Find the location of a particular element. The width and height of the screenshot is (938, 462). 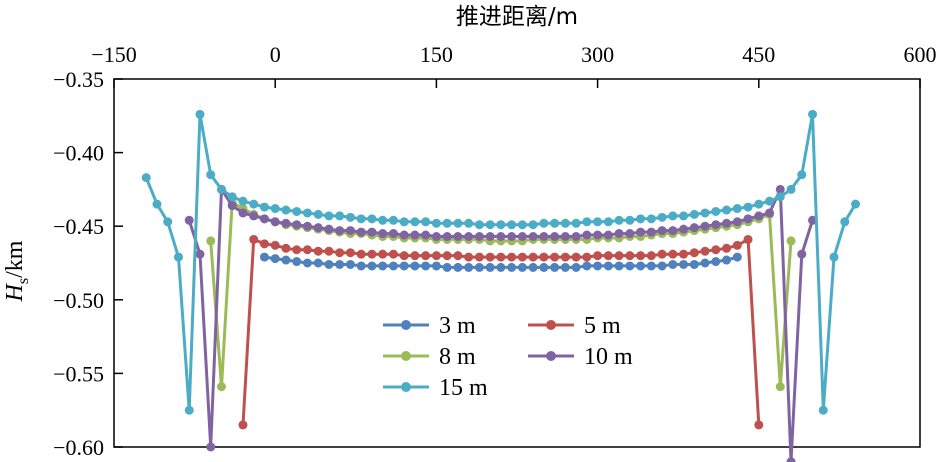

y-tick-label: −0.35 is located at coordinates (78, 79).